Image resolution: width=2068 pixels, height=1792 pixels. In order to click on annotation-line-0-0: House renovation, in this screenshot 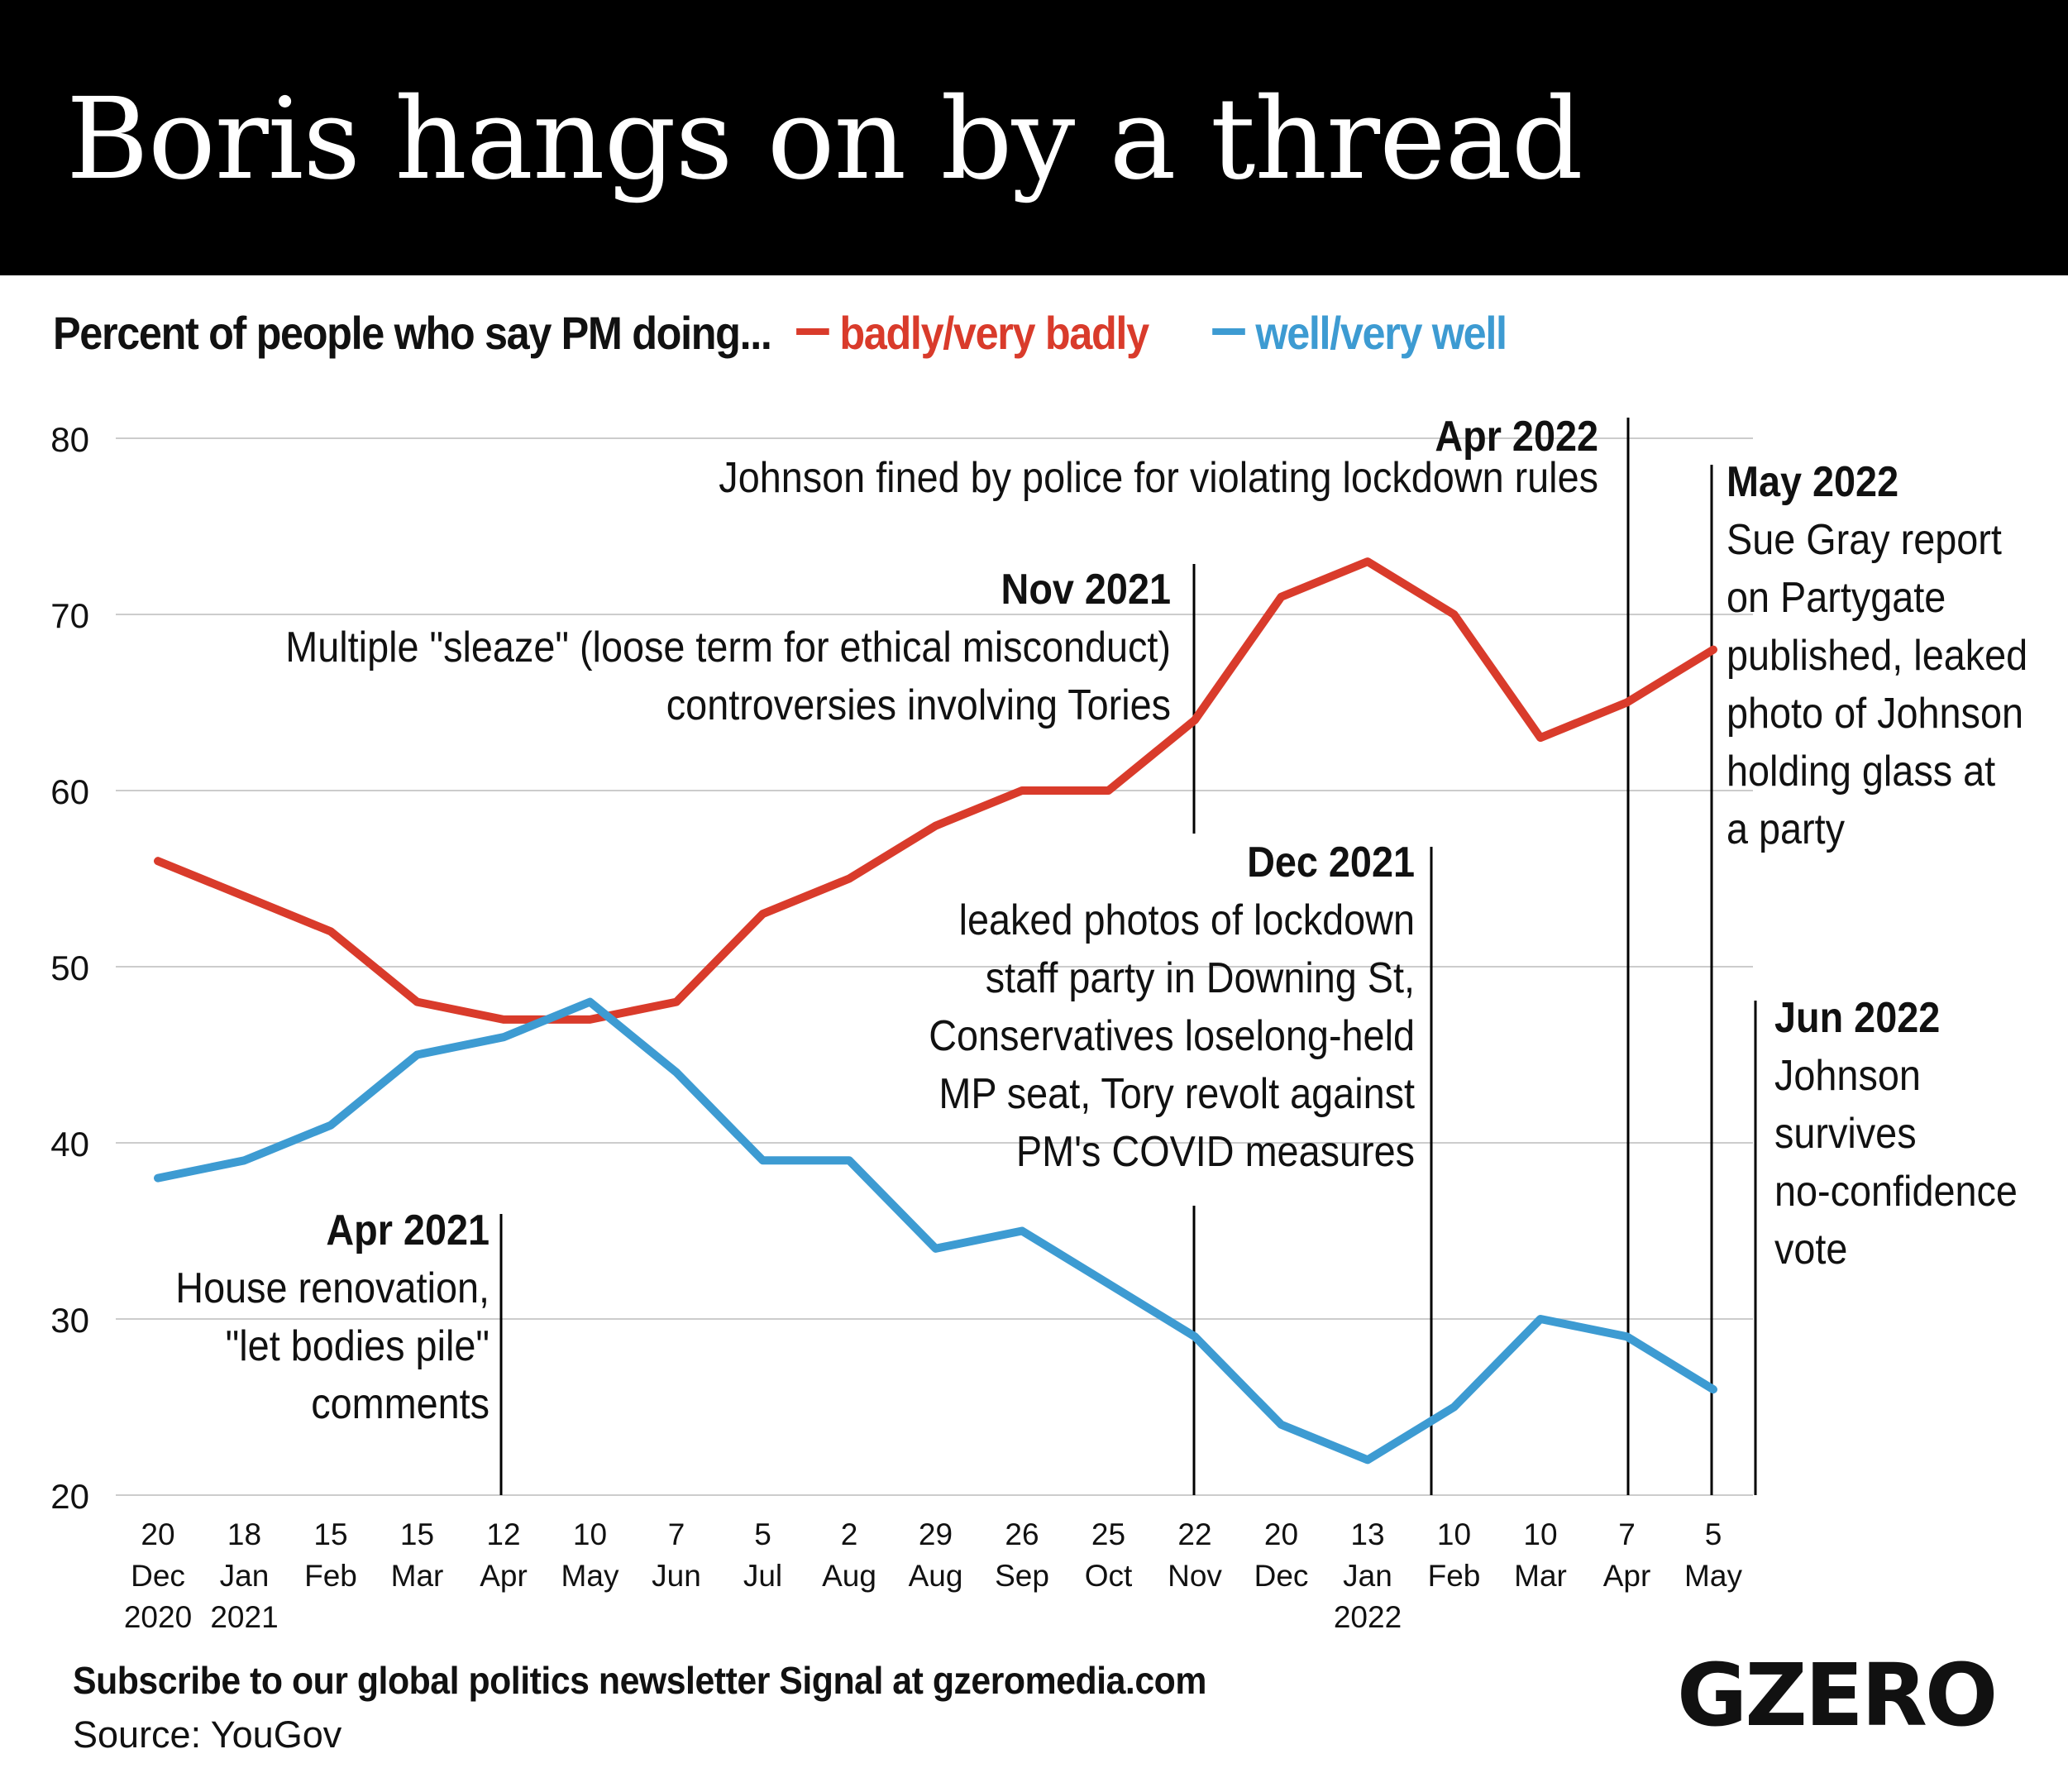, I will do `click(332, 1288)`.